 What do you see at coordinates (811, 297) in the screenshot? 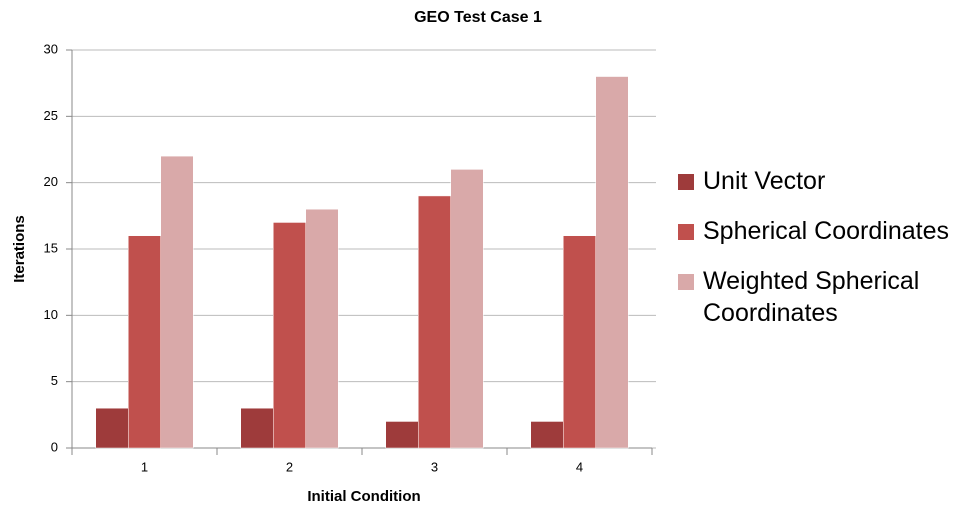
I see `legend-label: Weighted Spherical Coordinates` at bounding box center [811, 297].